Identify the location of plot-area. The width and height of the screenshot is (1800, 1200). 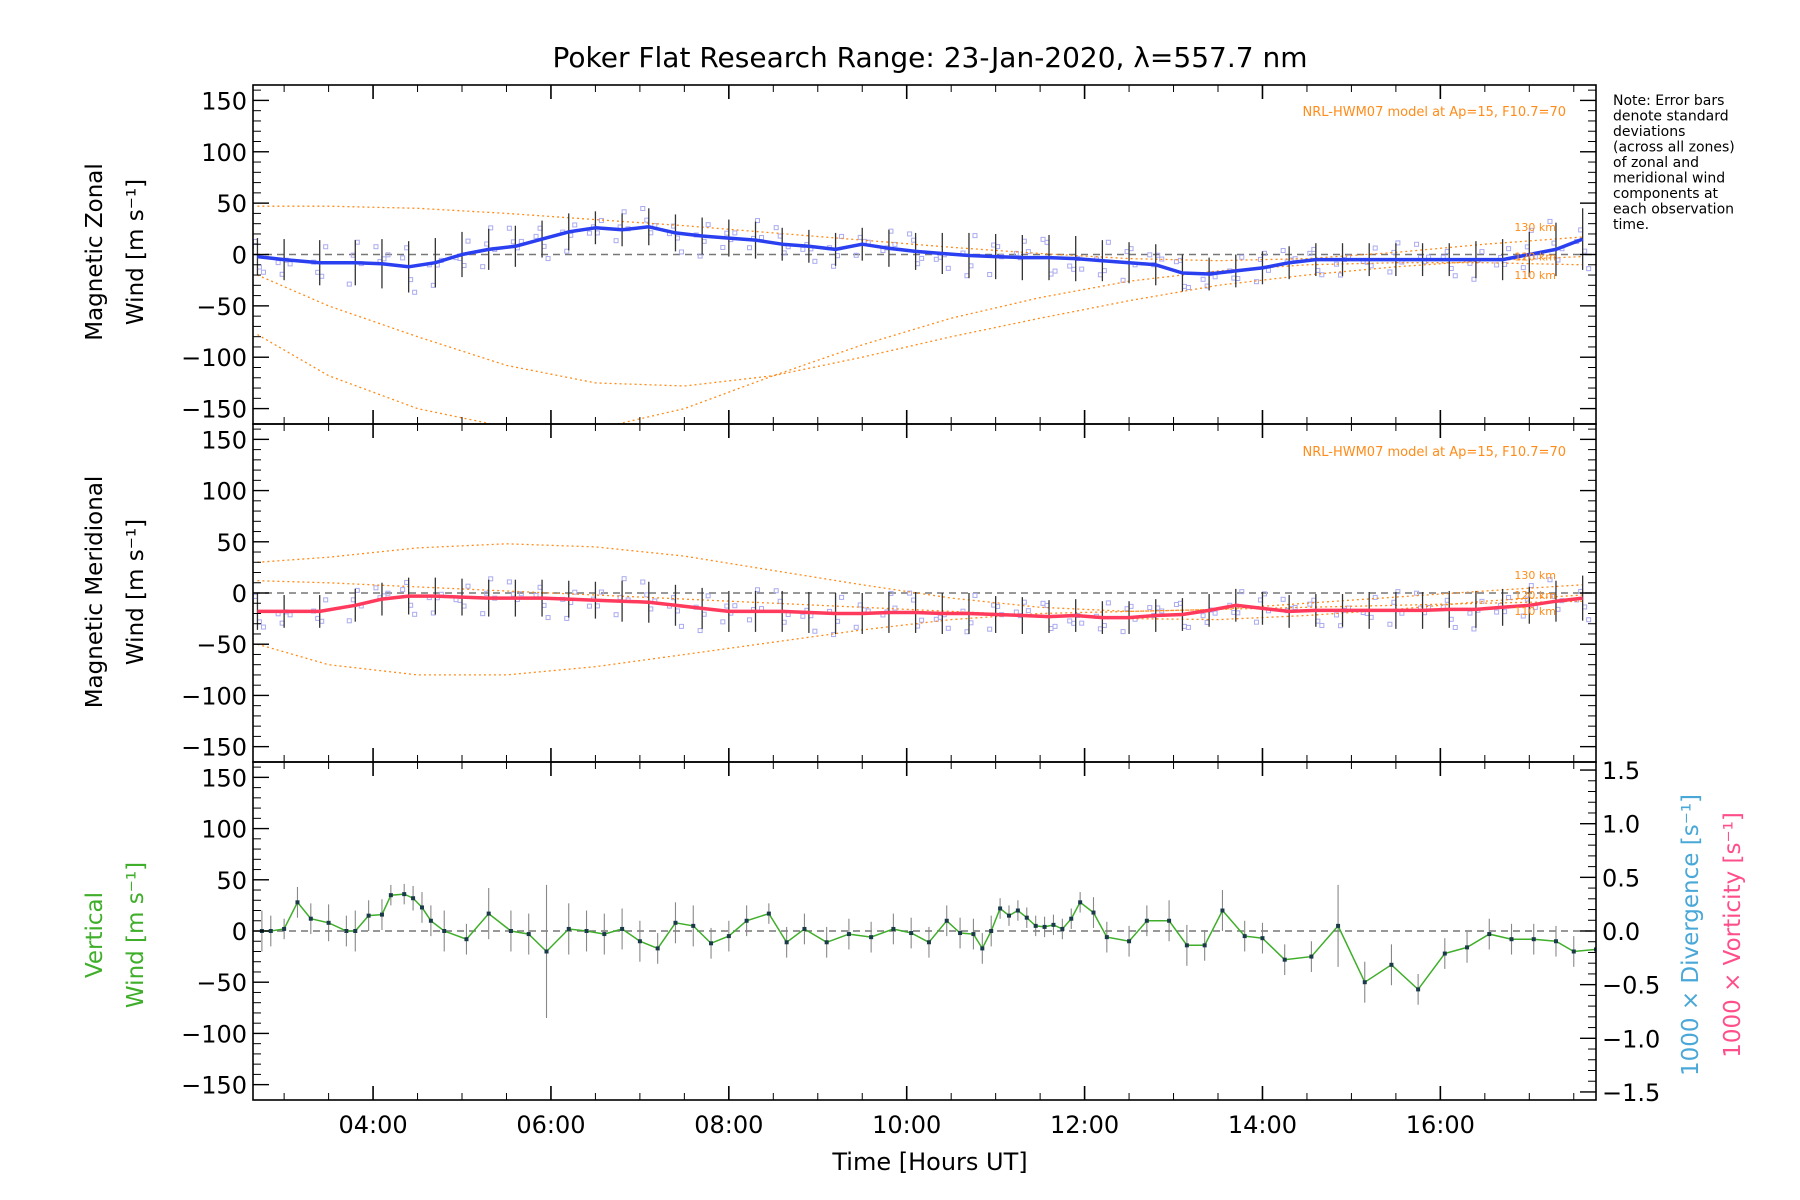
(924, 314).